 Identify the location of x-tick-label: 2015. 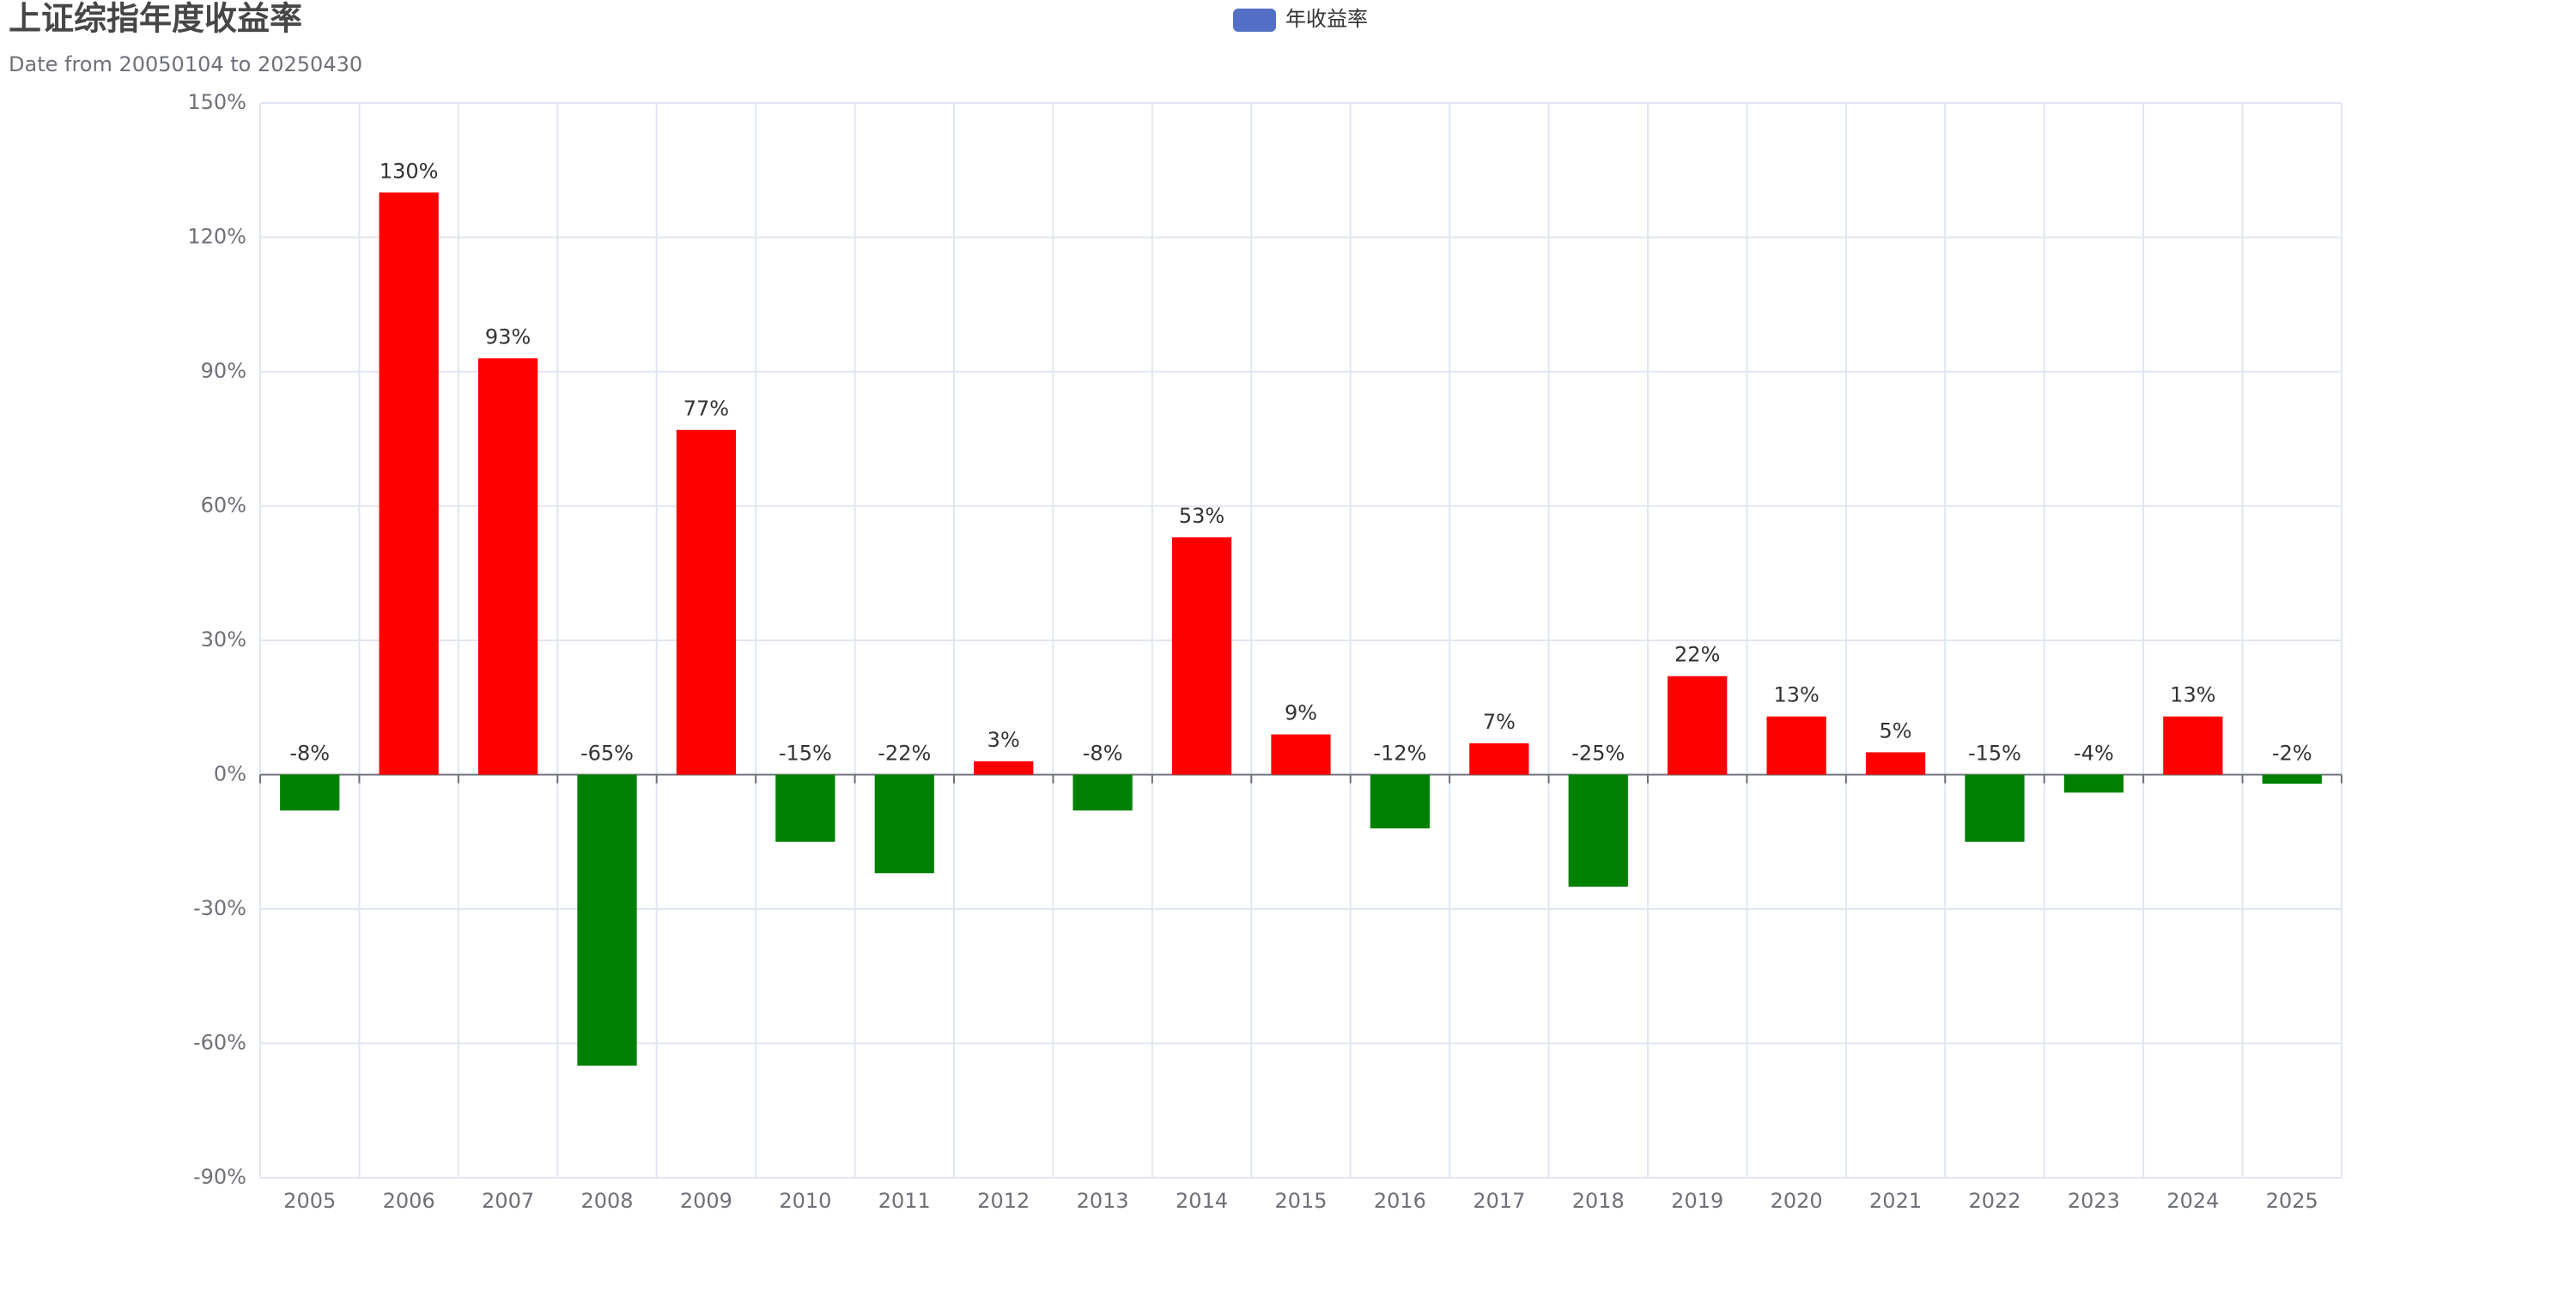
(1301, 1201).